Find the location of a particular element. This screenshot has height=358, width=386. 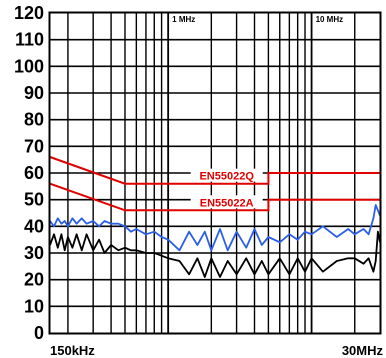

y-tick-label-0: 0 is located at coordinates (39, 333).